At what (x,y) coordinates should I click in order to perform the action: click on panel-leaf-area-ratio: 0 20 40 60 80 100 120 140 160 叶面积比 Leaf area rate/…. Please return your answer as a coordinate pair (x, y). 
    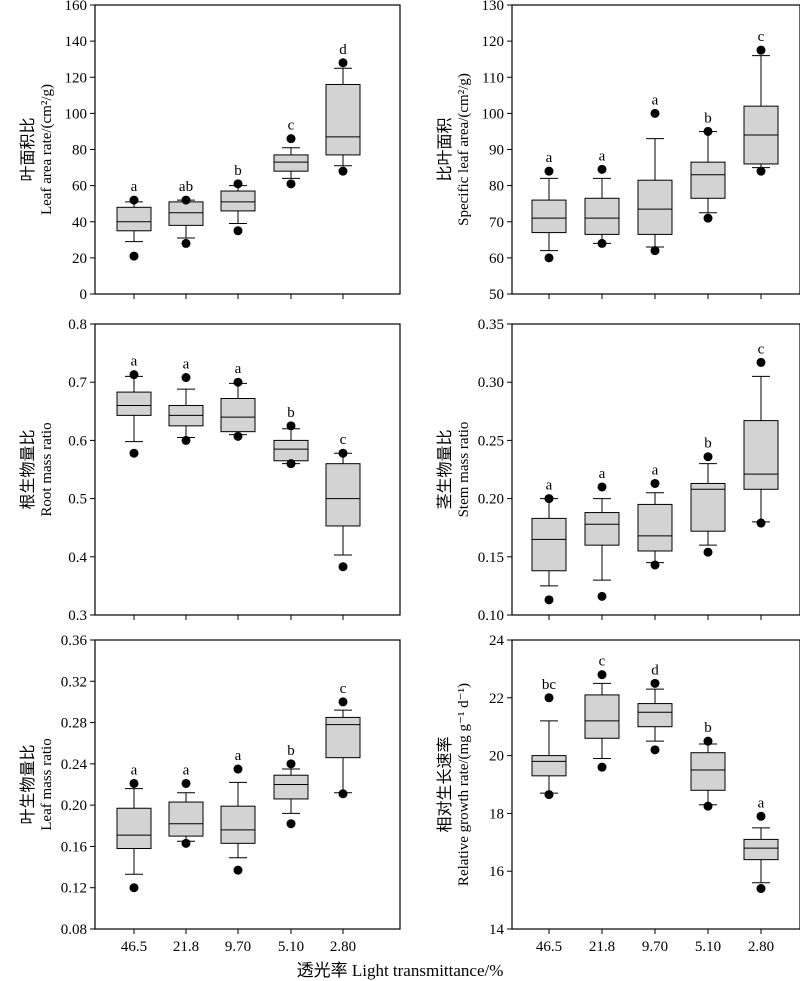
    Looking at the image, I should click on (210, 151).